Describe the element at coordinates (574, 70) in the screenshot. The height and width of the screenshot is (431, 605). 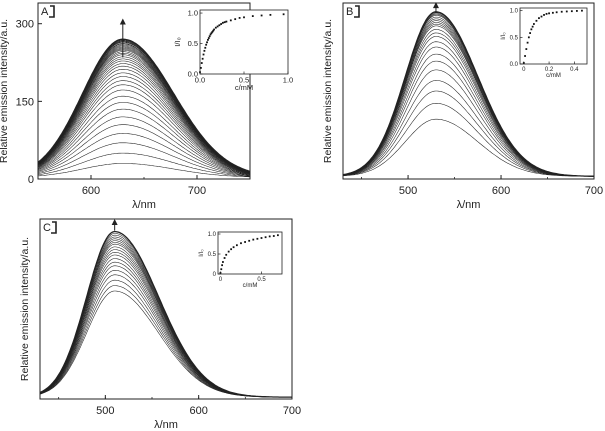
I see `panel-b-inset-xtick-label: 0.4` at that location.